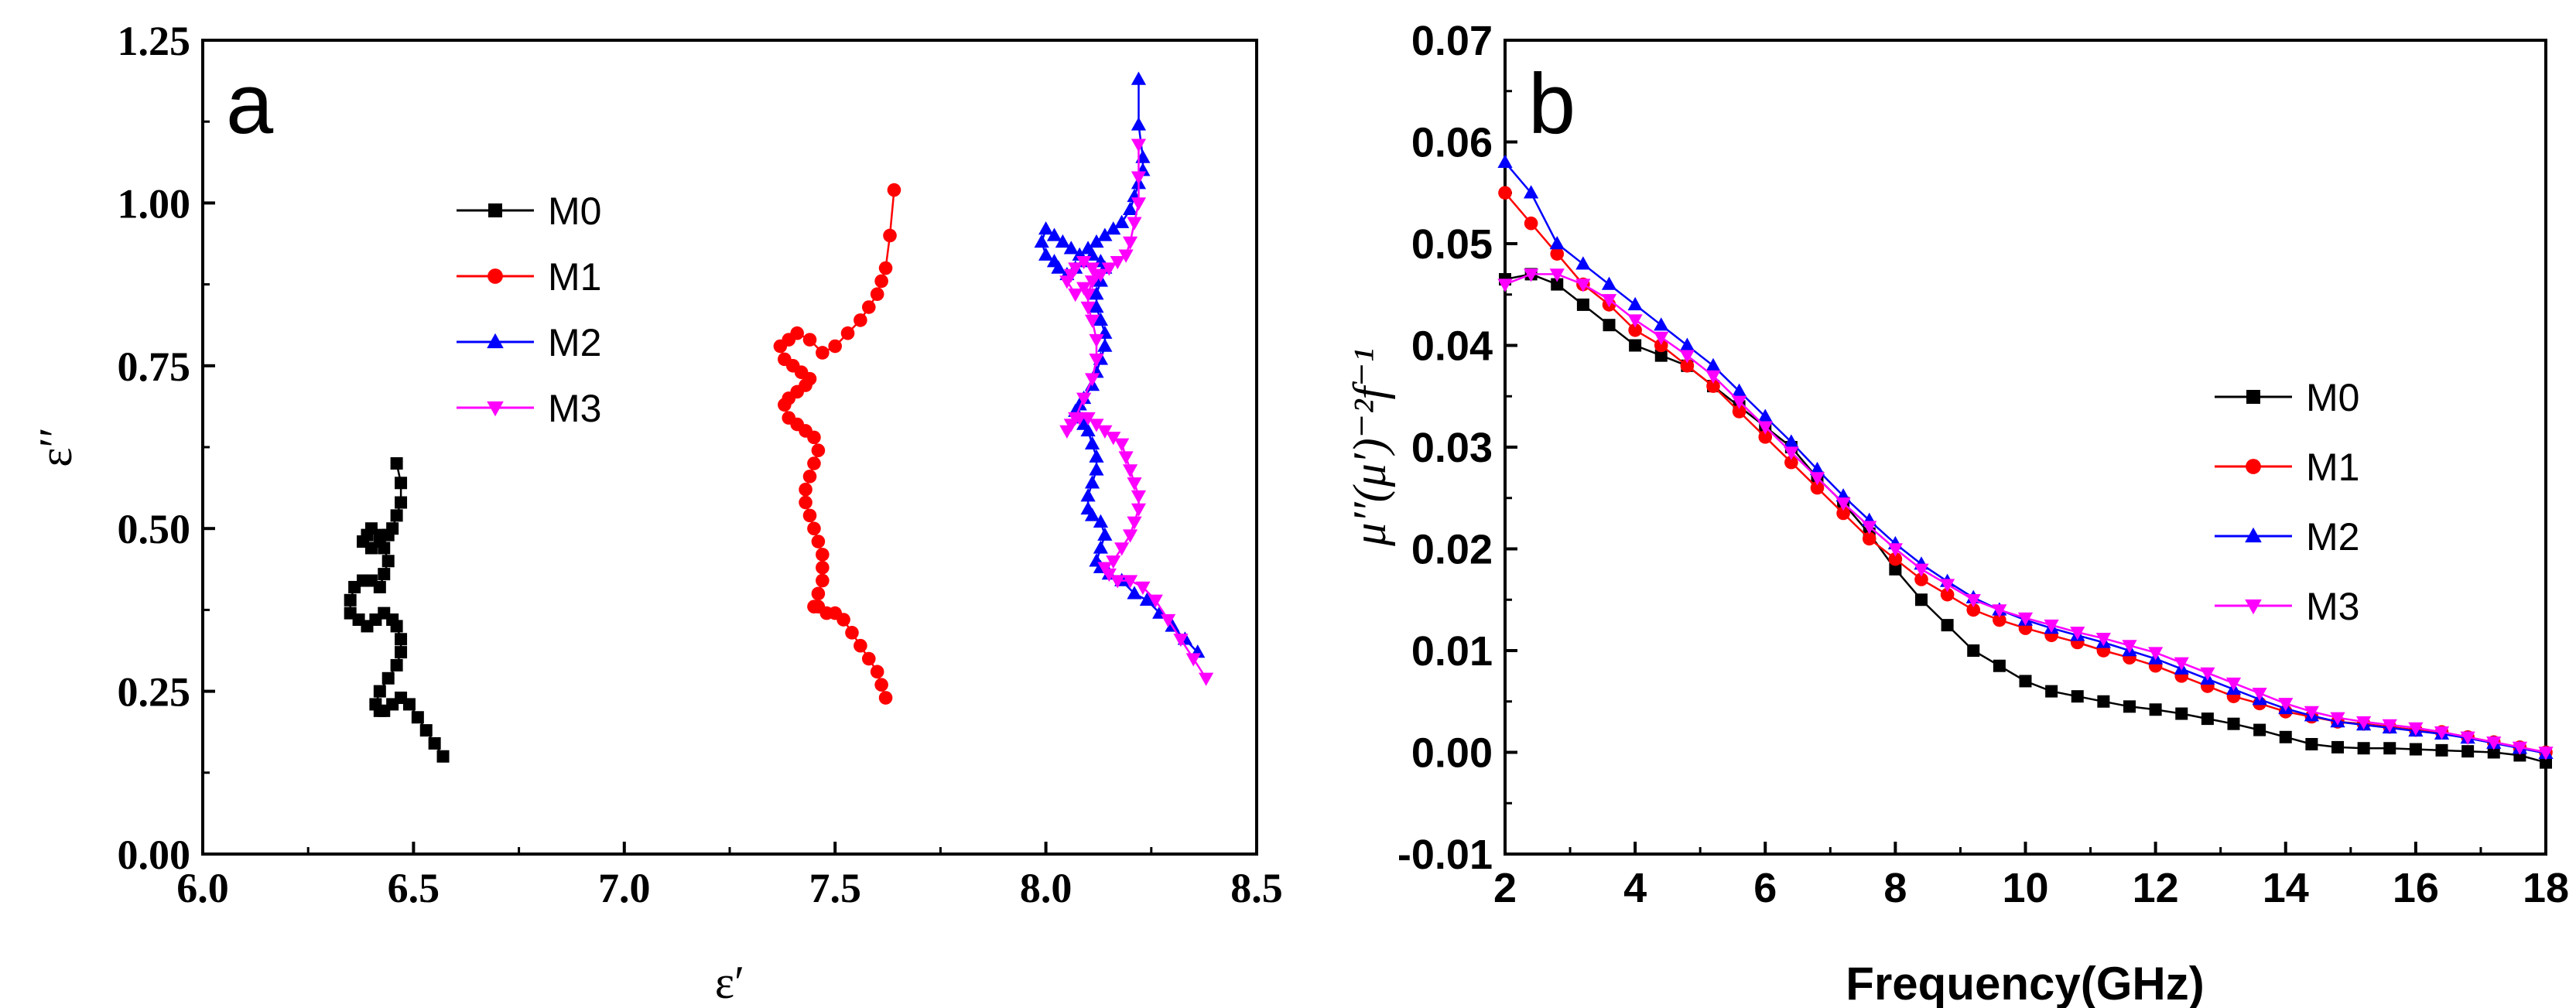 The image size is (2576, 1008). I want to click on y-tick-label: 0.50, so click(155, 529).